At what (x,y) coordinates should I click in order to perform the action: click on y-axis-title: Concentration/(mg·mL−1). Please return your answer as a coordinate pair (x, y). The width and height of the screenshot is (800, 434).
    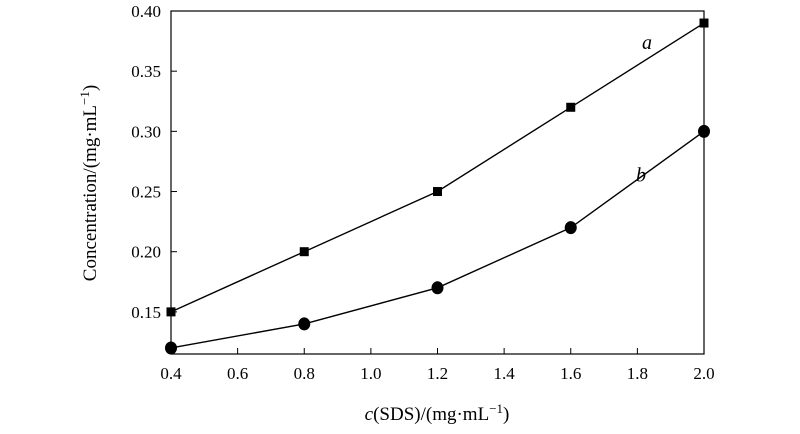
    Looking at the image, I should click on (89, 183).